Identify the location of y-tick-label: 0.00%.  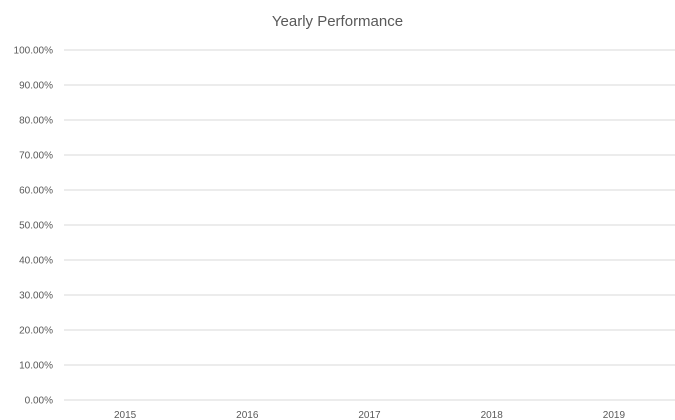
(39, 401).